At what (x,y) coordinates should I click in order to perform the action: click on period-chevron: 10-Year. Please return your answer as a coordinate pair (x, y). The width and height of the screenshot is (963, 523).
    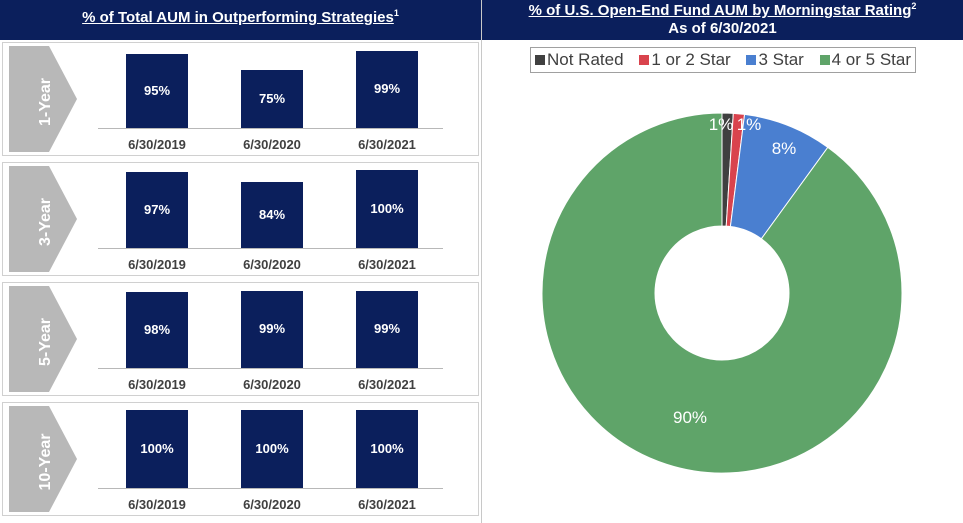
    Looking at the image, I should click on (43, 459).